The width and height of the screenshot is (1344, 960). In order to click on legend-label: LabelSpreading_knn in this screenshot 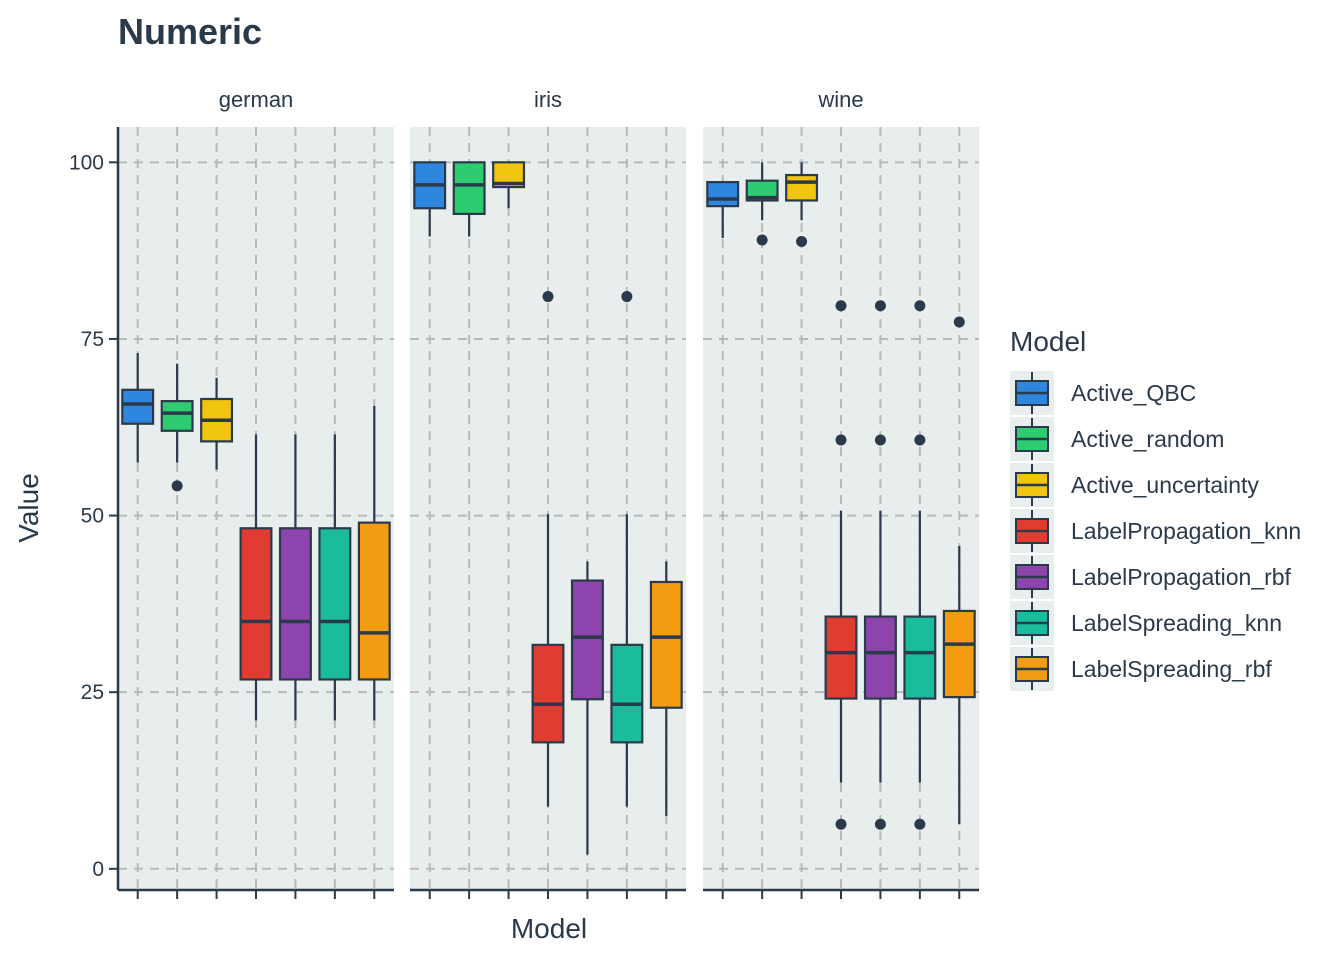, I will do `click(1176, 623)`.